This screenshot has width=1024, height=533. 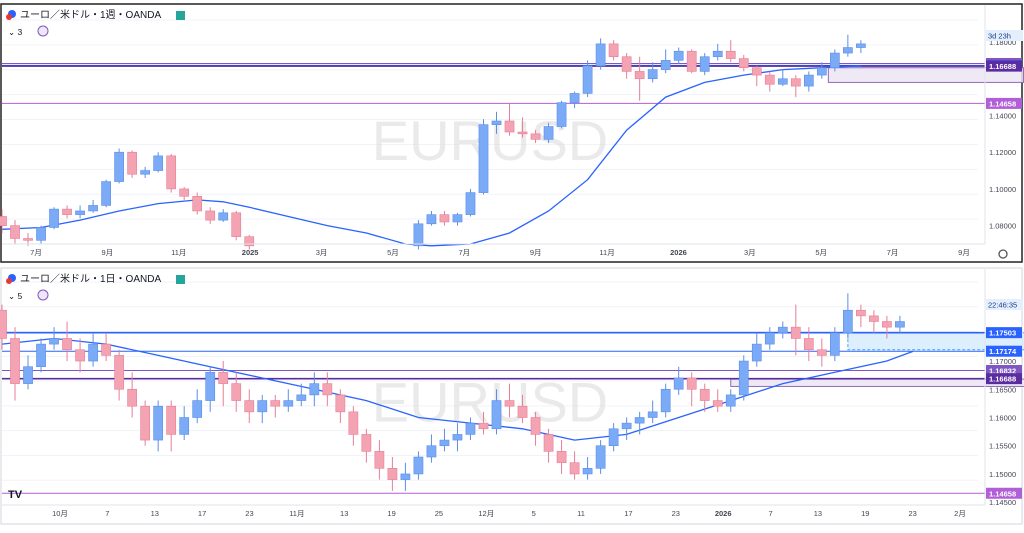 What do you see at coordinates (90, 278) in the screenshot?
I see `chart-title: ユーロ／米ドル・1日・OANDA` at bounding box center [90, 278].